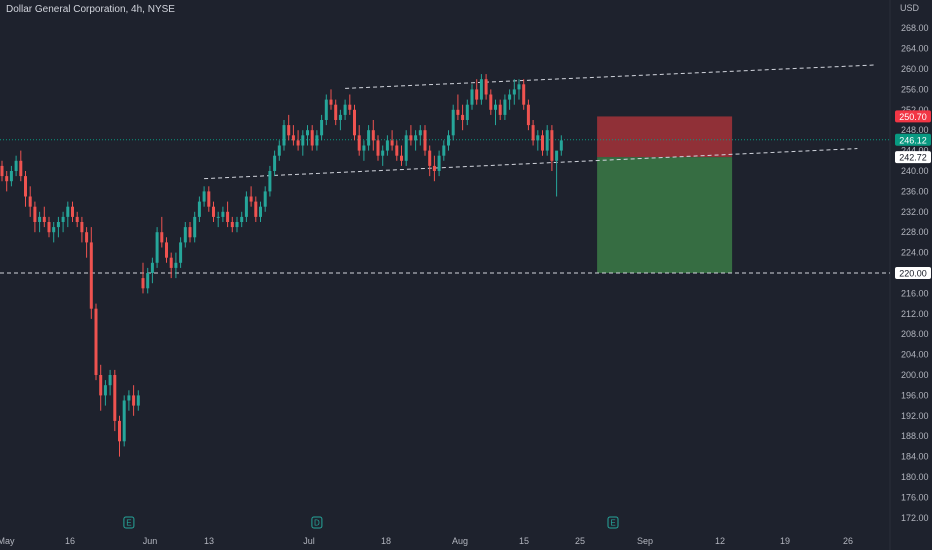 The image size is (932, 550). I want to click on upper-trendline, so click(611, 76).